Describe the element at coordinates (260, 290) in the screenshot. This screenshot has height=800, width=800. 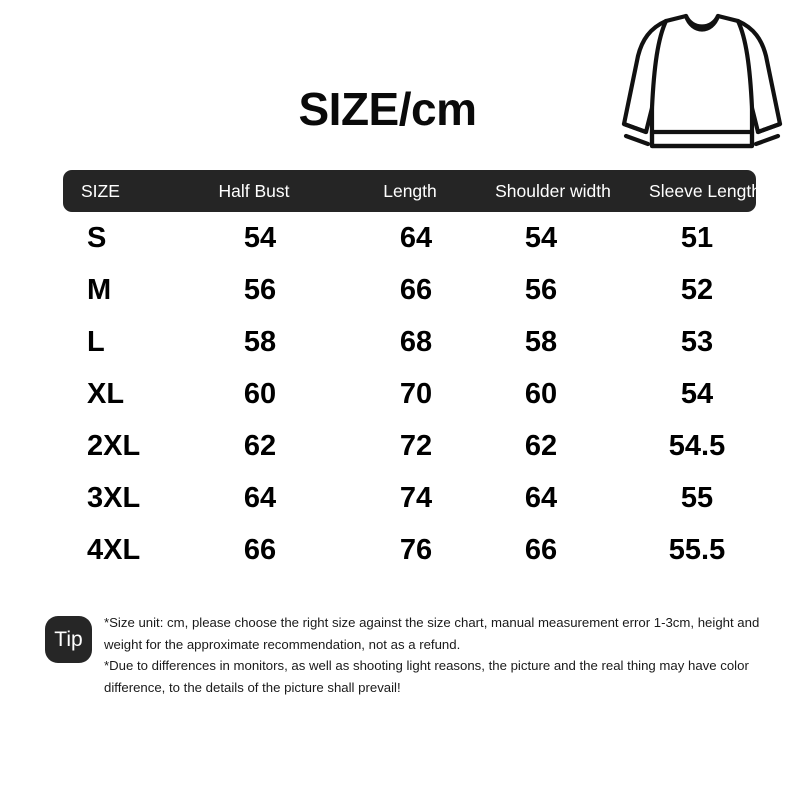
I see `cell-half-bust: 56` at that location.